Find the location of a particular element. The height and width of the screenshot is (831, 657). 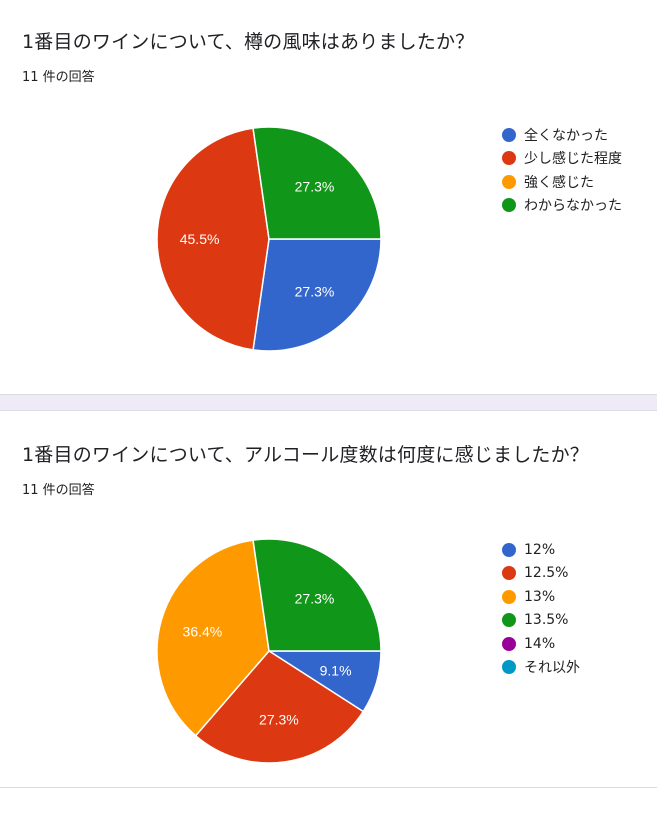

legend-label: 少し感じた程度 is located at coordinates (573, 159).